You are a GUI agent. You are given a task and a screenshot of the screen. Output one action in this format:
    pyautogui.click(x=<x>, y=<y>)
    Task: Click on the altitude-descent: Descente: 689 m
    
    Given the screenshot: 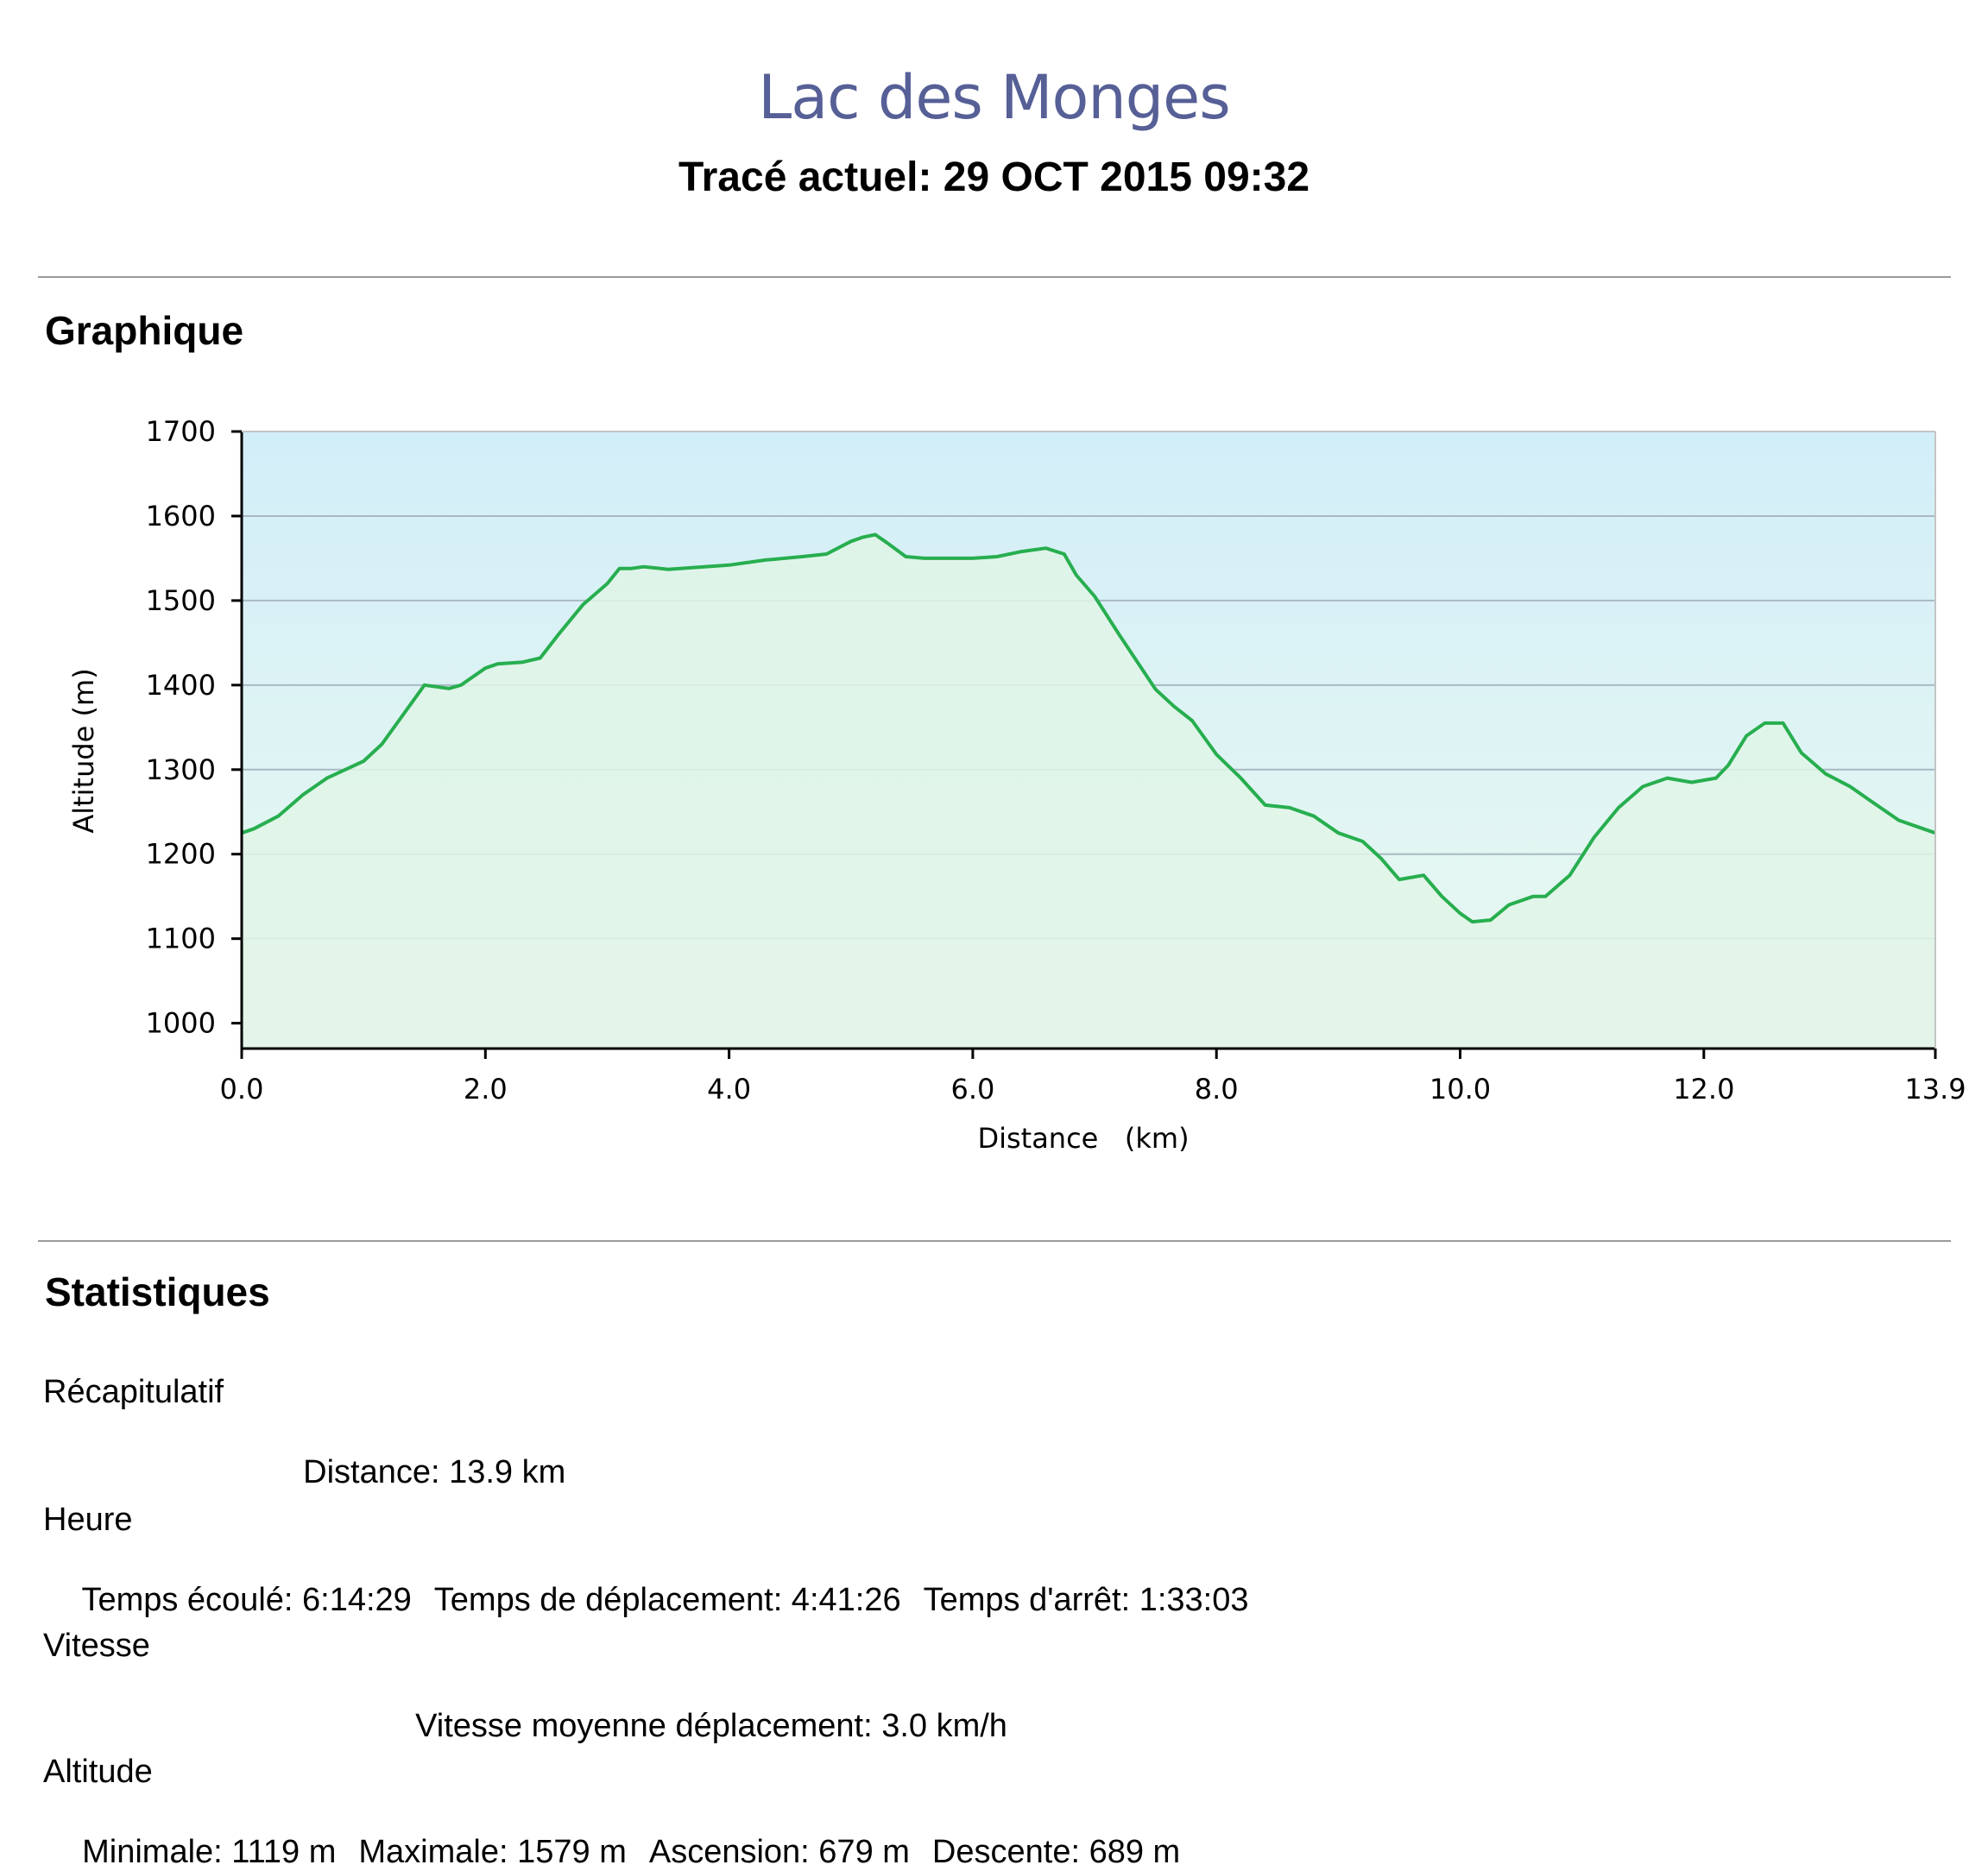 What is the action you would take?
    pyautogui.click(x=1056, y=1852)
    